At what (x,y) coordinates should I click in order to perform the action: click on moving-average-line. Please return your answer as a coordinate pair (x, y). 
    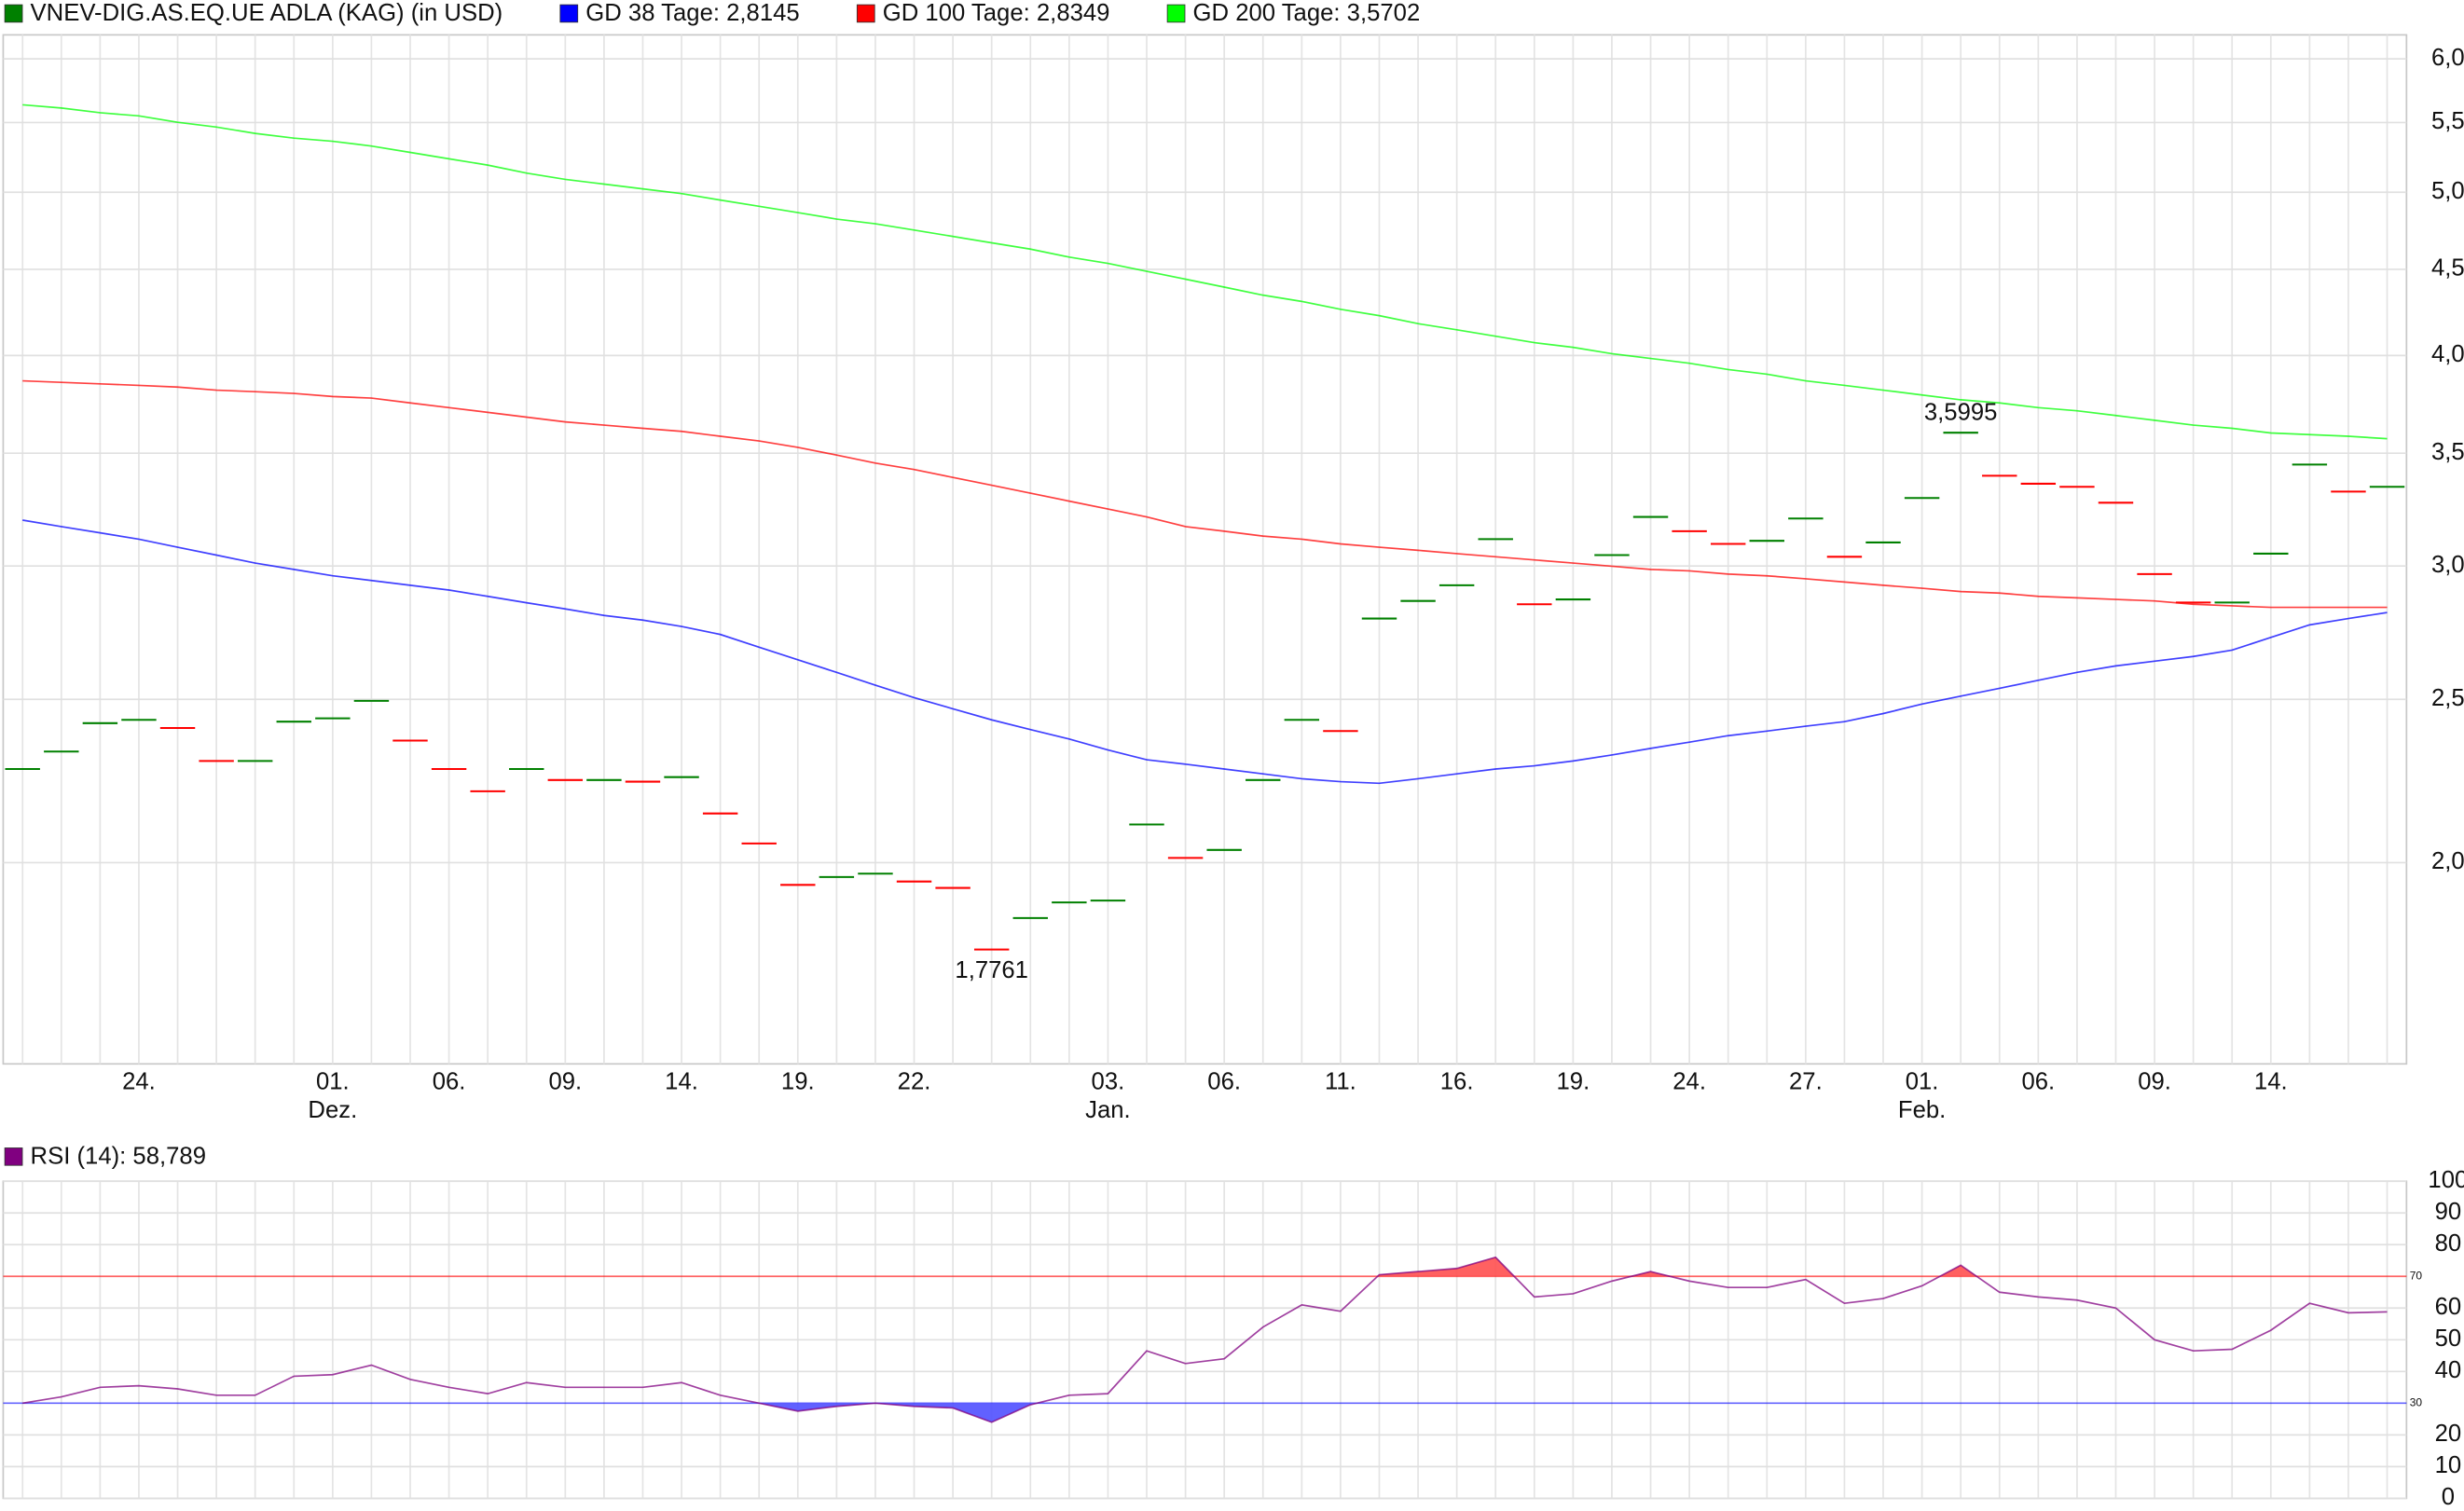
    Looking at the image, I should click on (1205, 494).